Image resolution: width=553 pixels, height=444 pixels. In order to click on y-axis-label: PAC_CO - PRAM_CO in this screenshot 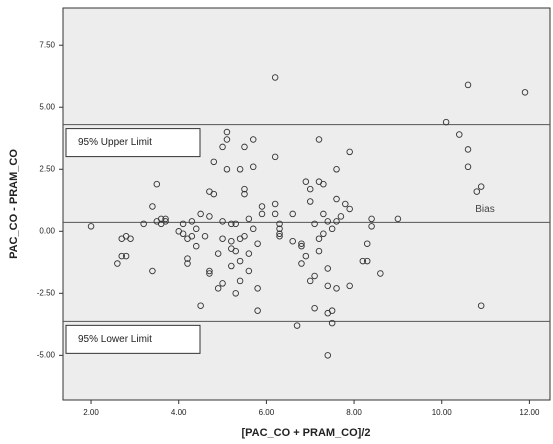, I will do `click(14, 204)`.